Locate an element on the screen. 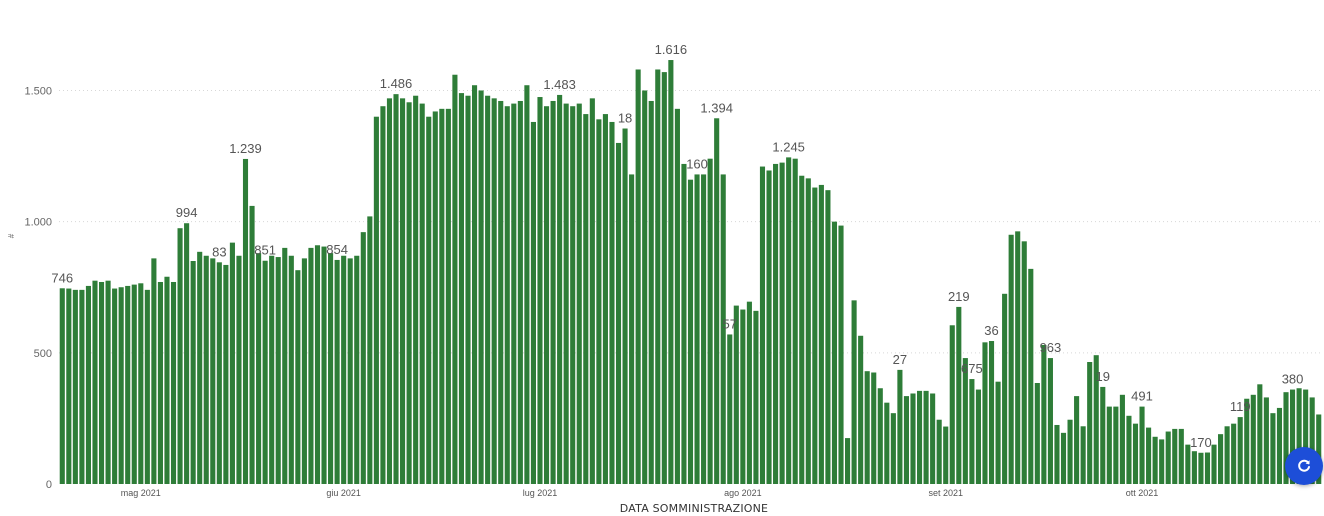  data-label: 18 is located at coordinates (625, 118).